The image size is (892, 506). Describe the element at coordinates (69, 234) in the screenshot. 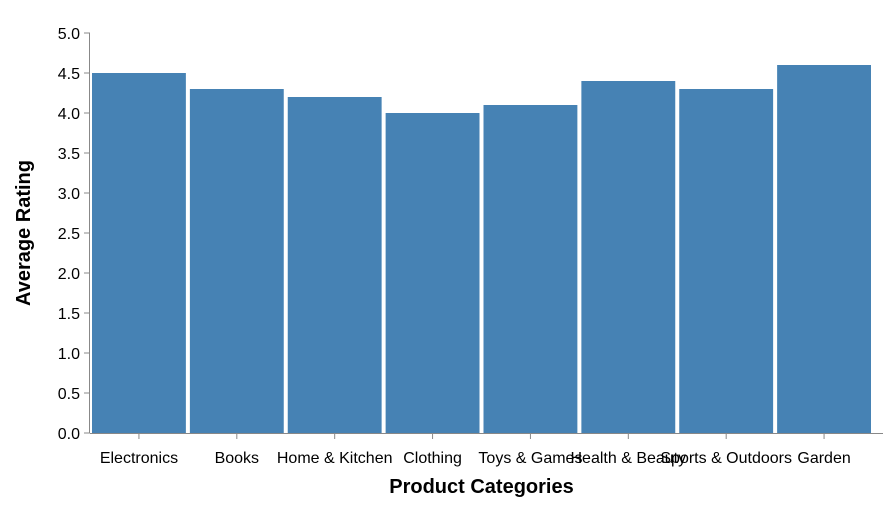

I see `y-tick-label: 2.5` at that location.